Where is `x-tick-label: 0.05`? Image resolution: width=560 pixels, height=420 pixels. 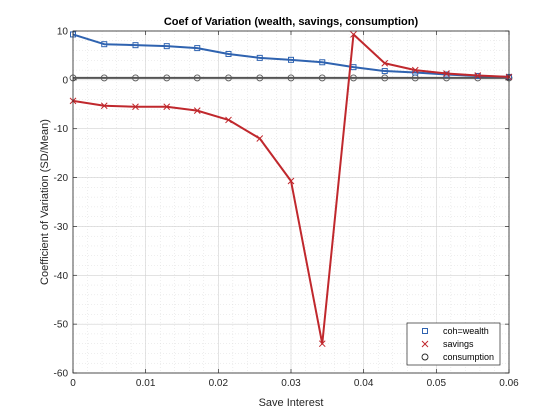 x-tick-label: 0.05 is located at coordinates (437, 383).